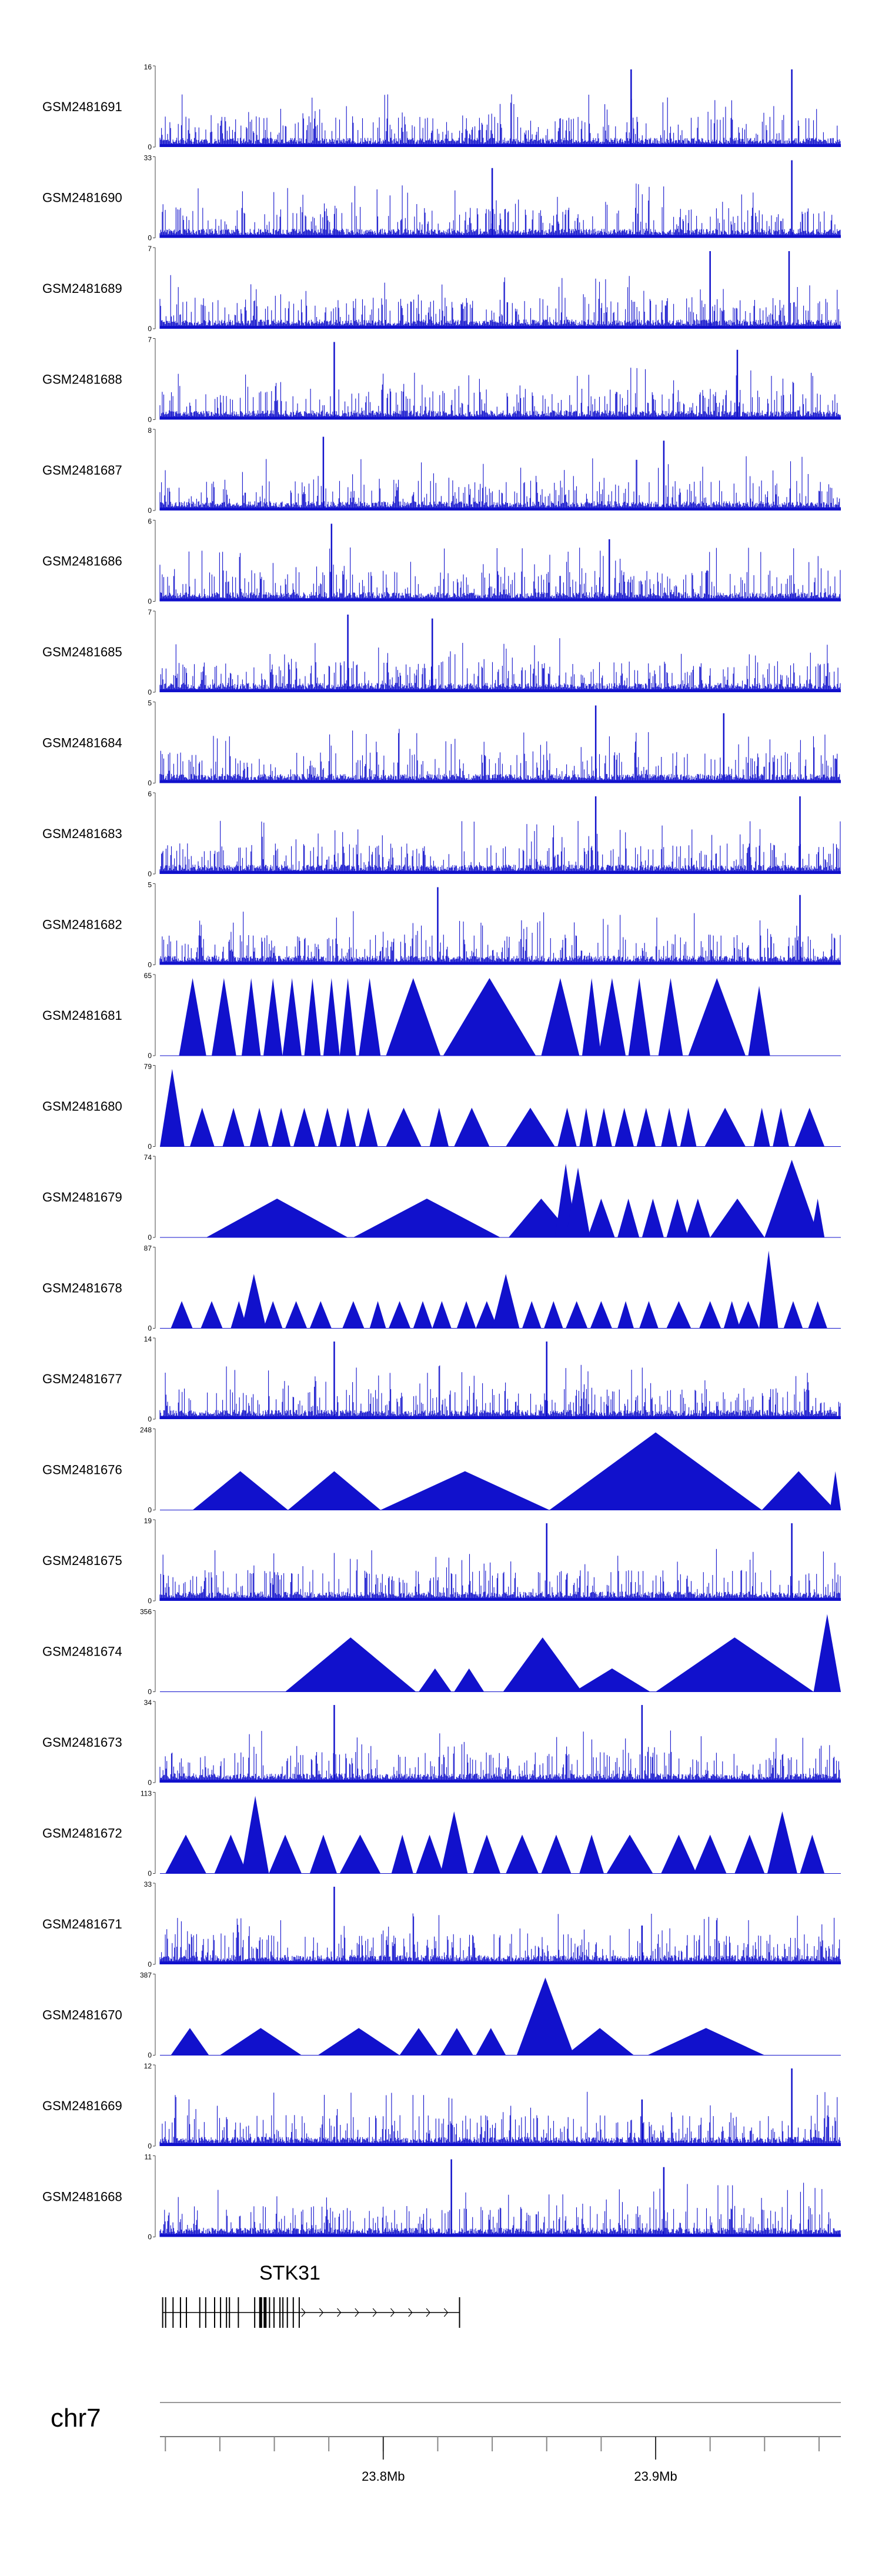  Describe the element at coordinates (441, 1743) in the screenshot. I see `track-GSM2481673: GSM2481673 34 0` at that location.